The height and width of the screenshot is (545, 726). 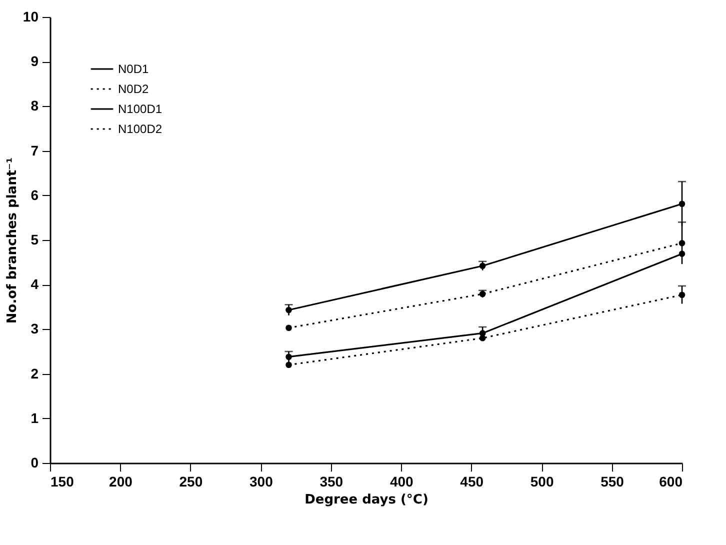 I want to click on x-tick-label: 550, so click(x=612, y=482).